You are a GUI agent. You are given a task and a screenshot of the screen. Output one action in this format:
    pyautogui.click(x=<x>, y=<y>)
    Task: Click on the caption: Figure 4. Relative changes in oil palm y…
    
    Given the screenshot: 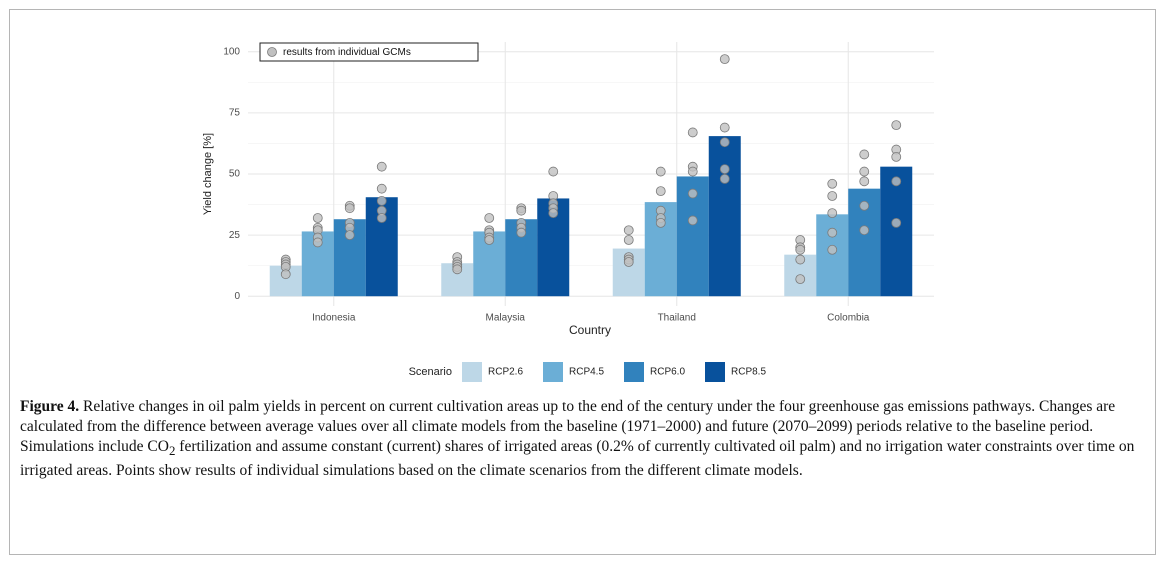 What is the action you would take?
    pyautogui.click(x=580, y=439)
    